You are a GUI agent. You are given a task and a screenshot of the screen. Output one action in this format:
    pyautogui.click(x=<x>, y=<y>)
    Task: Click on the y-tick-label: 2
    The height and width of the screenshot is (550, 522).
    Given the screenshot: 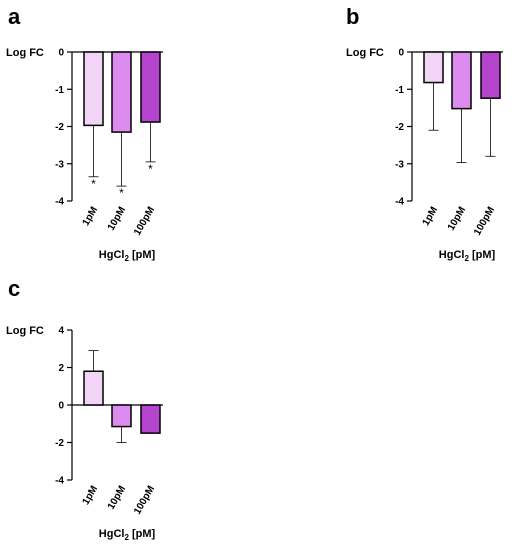 What is the action you would take?
    pyautogui.click(x=61, y=368)
    